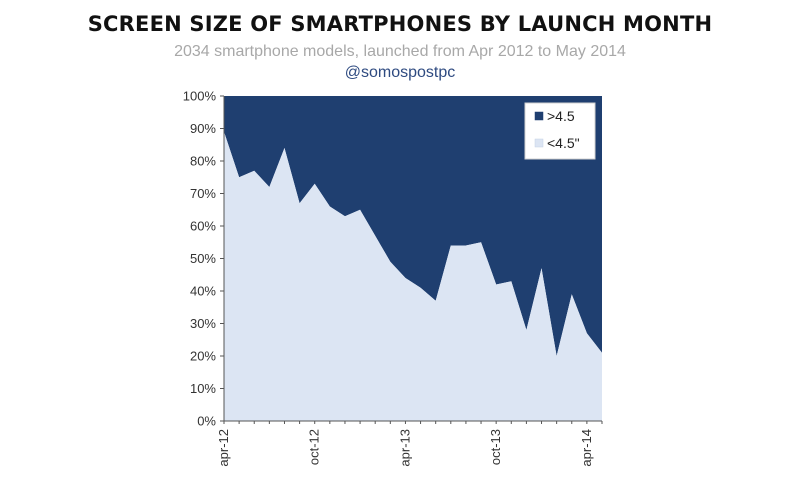 Image resolution: width=800 pixels, height=487 pixels. I want to click on x-axis: apr-12 oct-12 apr-13 oct-13 apr-14, so click(409, 443).